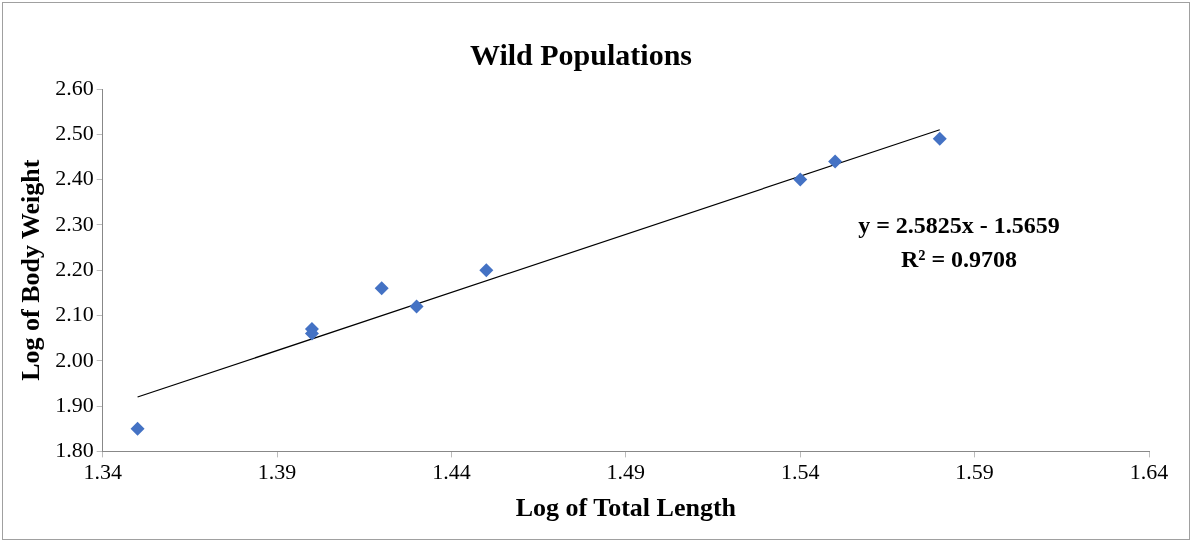  What do you see at coordinates (1149, 472) in the screenshot?
I see `x-tick-label: 1.64` at bounding box center [1149, 472].